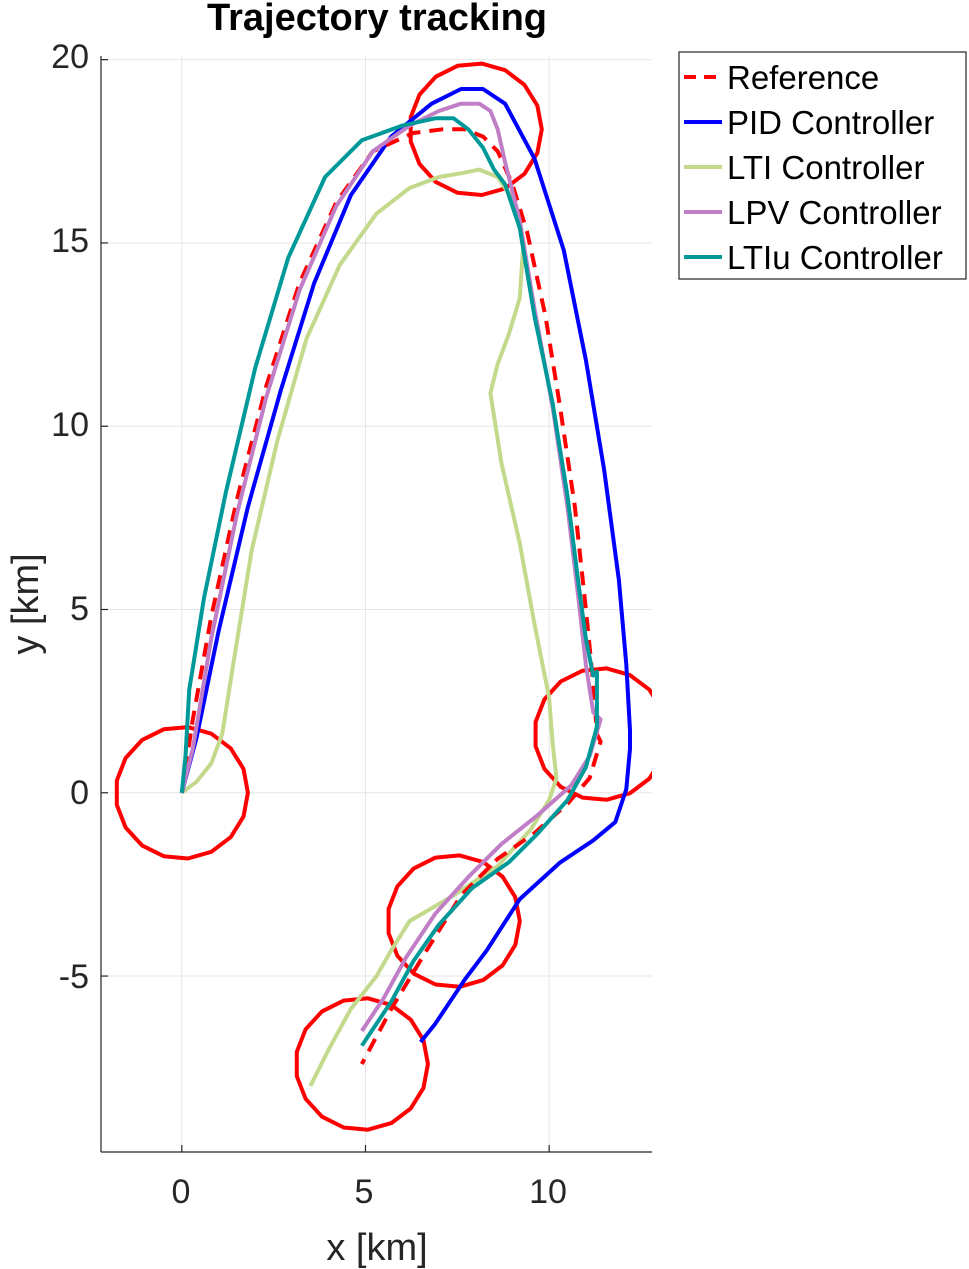 The width and height of the screenshot is (969, 1269). What do you see at coordinates (79, 793) in the screenshot?
I see `y-tick-label: 0` at bounding box center [79, 793].